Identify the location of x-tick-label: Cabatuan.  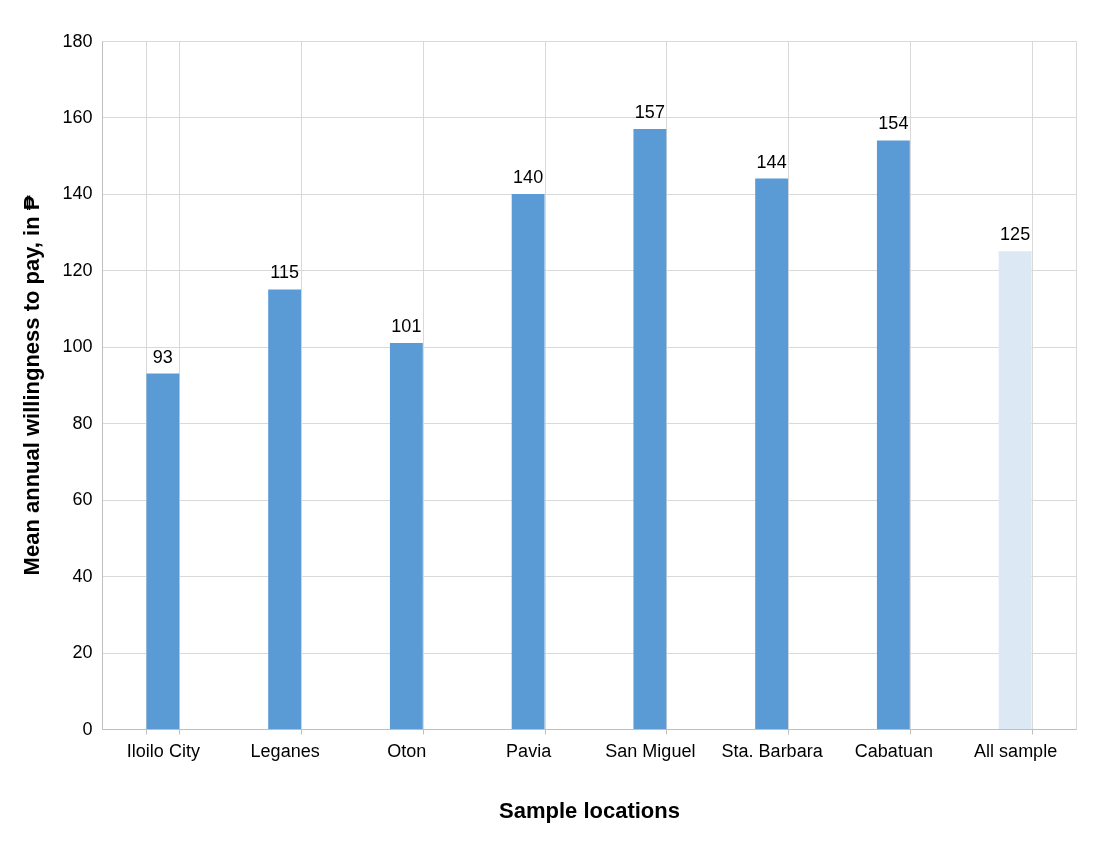
(893, 750).